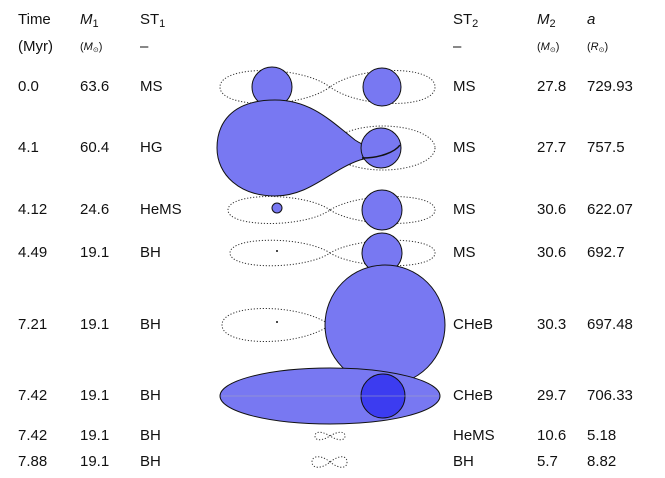  Describe the element at coordinates (606, 147) in the screenshot. I see `cell: 757.5` at that location.